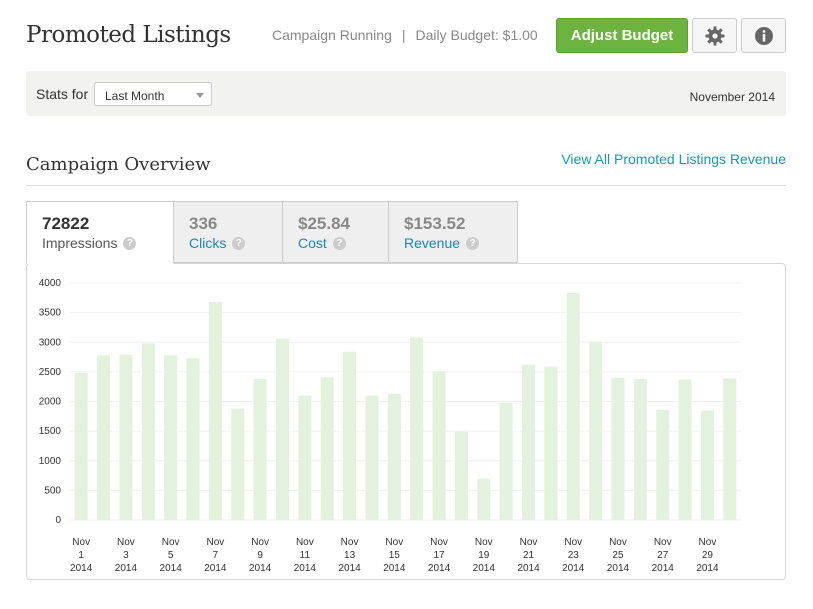 The image size is (813, 609). Describe the element at coordinates (50, 402) in the screenshot. I see `y-tick-label: 2000` at that location.